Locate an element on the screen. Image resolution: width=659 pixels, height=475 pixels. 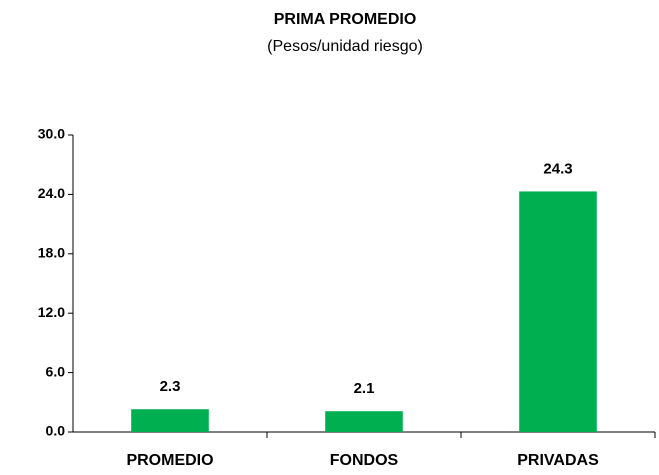
y-tick-label: 0.0 is located at coordinates (56, 431).